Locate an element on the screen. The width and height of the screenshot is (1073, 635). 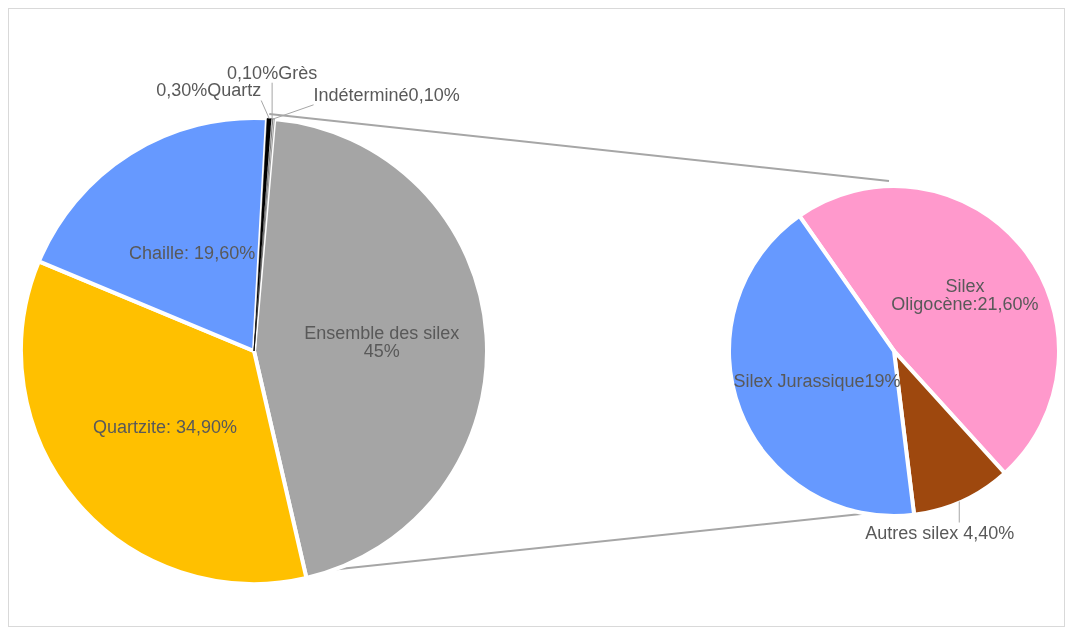
slice-label: Silex Oligocène:21,60% is located at coordinates (965, 294).